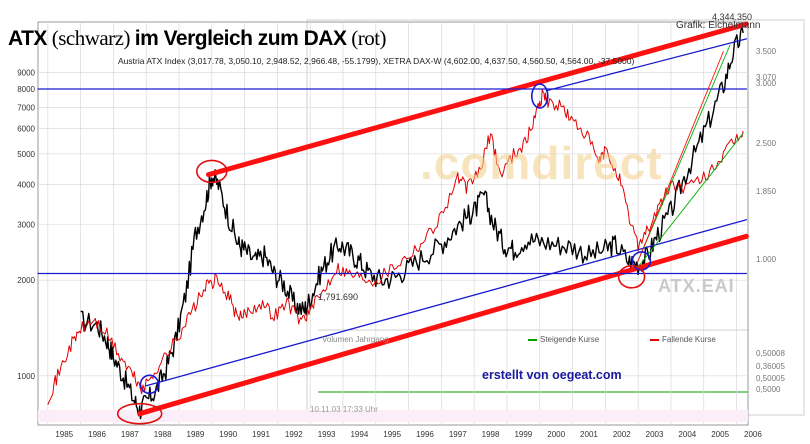 This screenshot has height=444, width=810. What do you see at coordinates (491, 434) in the screenshot?
I see `x-tick-1998: 1998` at bounding box center [491, 434].